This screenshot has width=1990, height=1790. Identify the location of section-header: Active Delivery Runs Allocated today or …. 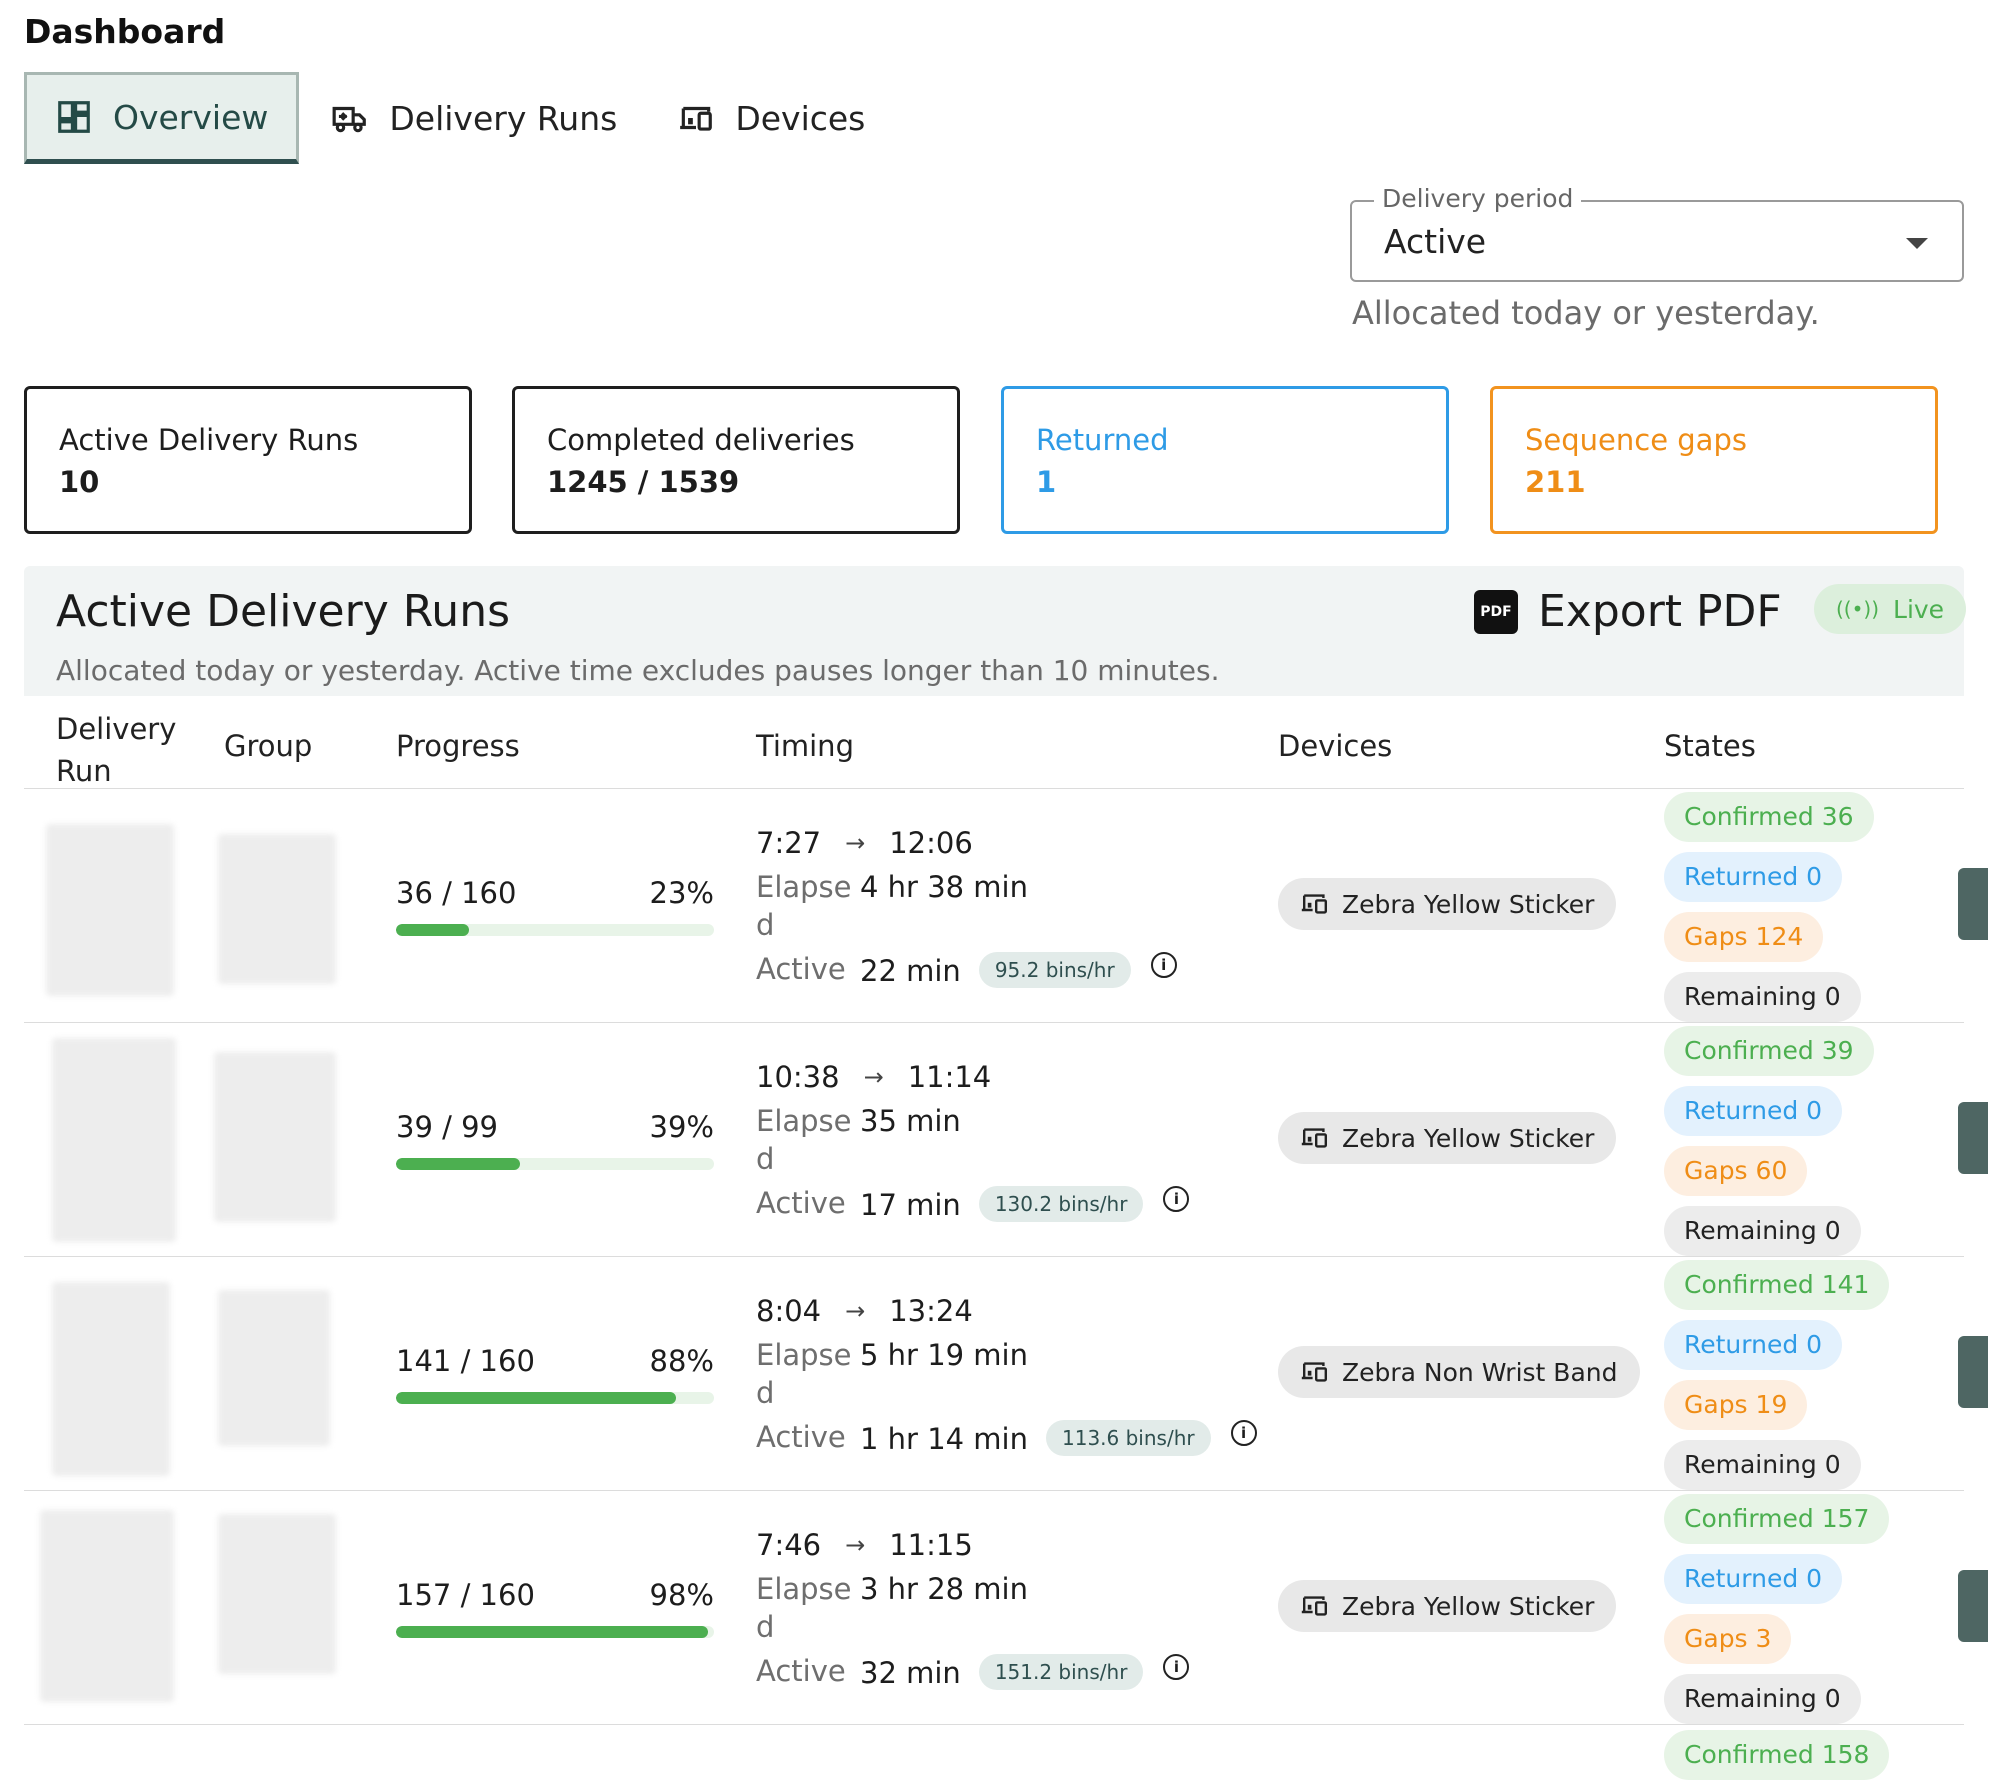
(995, 631).